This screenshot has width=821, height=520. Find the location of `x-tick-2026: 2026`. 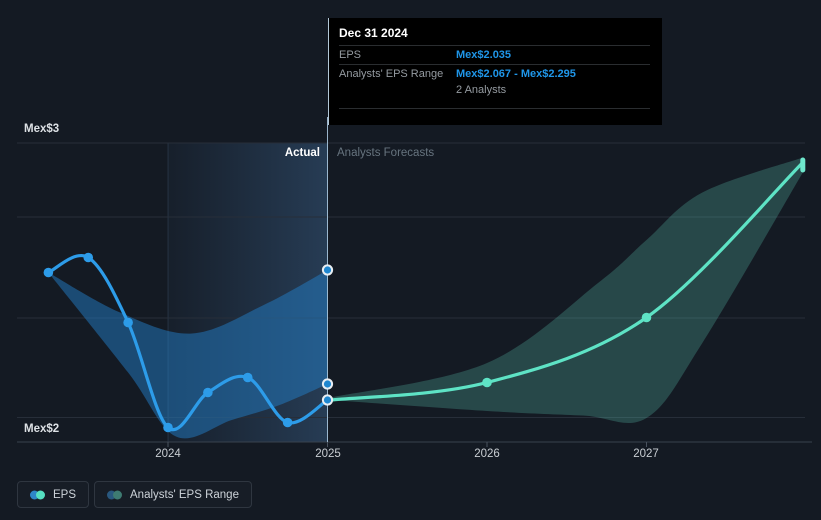

x-tick-2026: 2026 is located at coordinates (487, 454).